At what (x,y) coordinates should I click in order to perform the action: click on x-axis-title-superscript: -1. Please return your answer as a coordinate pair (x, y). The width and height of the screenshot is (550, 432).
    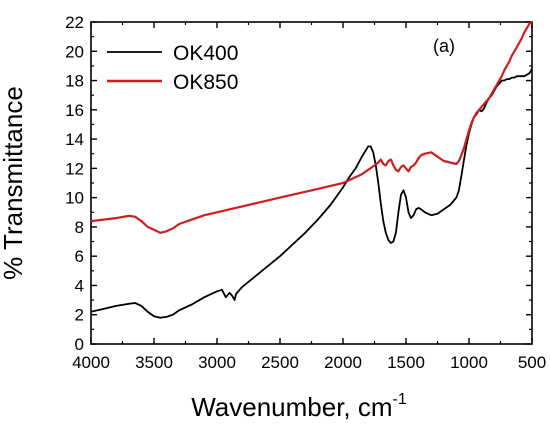
    Looking at the image, I should click on (400, 399).